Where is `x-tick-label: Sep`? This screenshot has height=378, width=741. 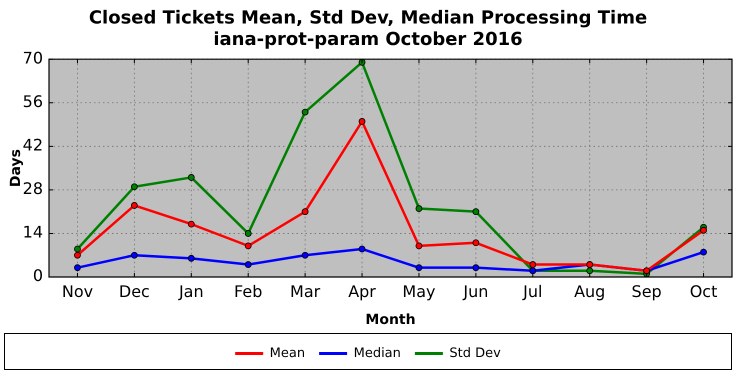
x-tick-label: Sep is located at coordinates (647, 291).